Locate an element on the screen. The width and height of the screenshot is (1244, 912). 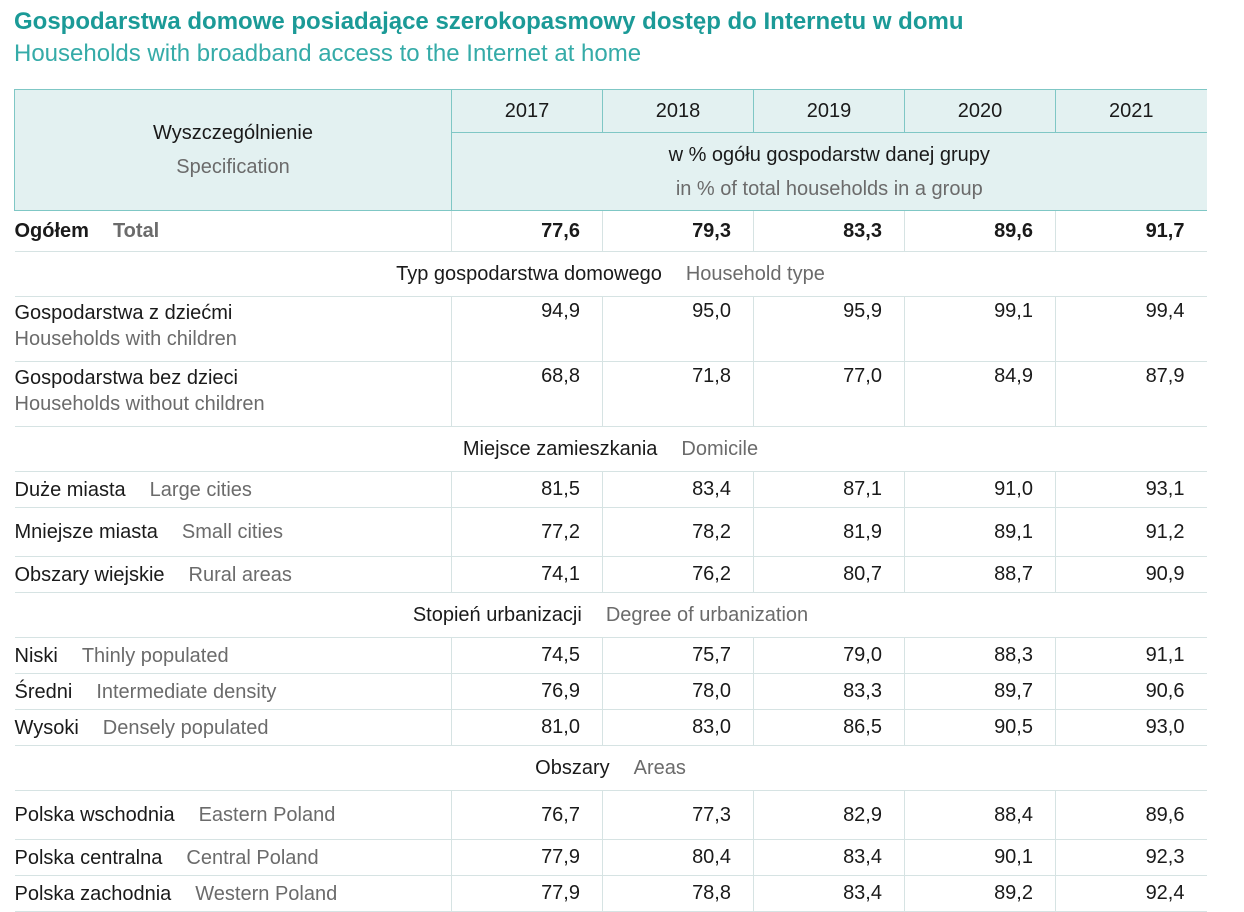
section-title-pl: Miejsce zamieszkania is located at coordinates (560, 448).